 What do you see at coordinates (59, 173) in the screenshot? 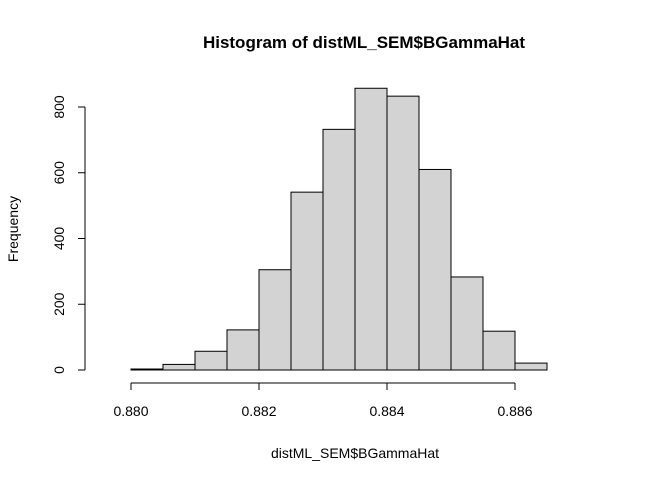
I see `y-tick-label: 600` at bounding box center [59, 173].